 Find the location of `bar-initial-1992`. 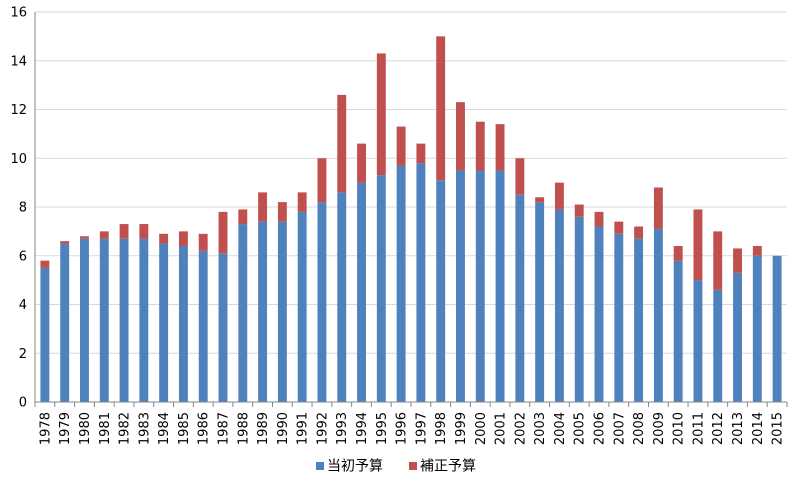

bar-initial-1992 is located at coordinates (322, 302).